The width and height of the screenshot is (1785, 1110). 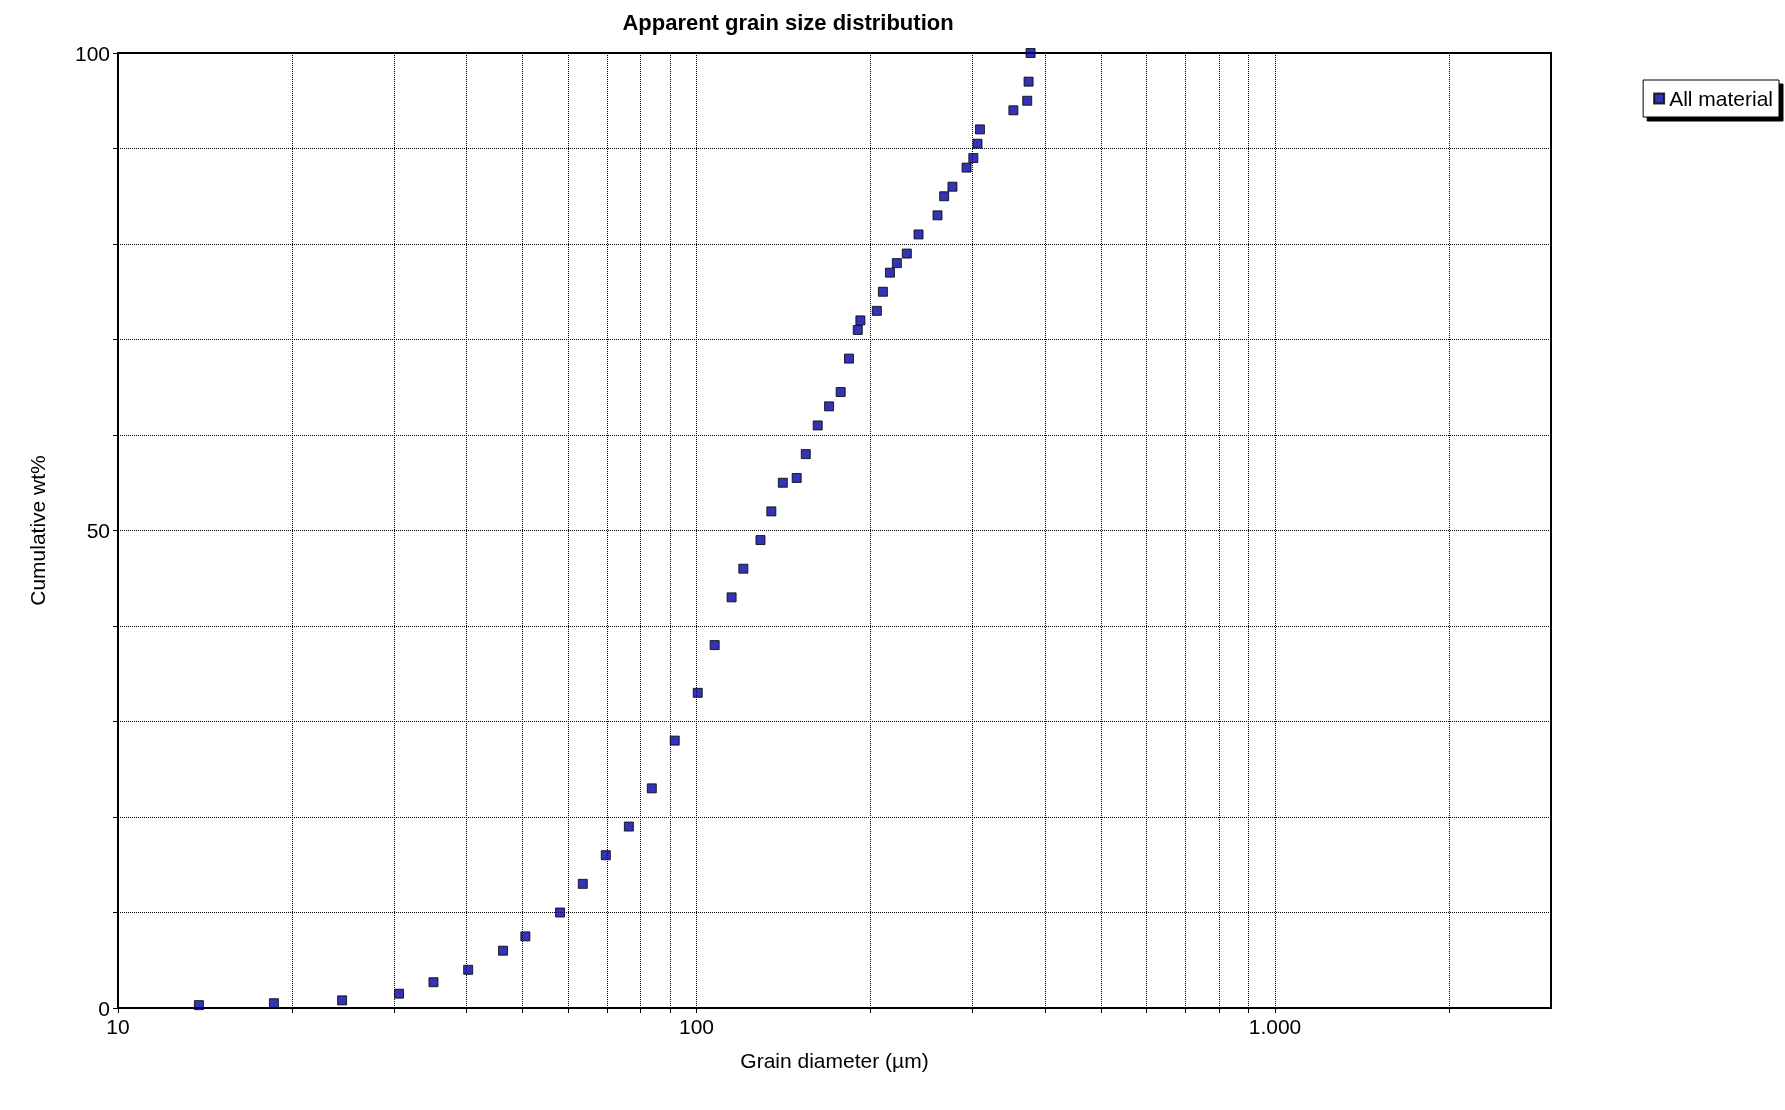 What do you see at coordinates (1275, 1026) in the screenshot?
I see `x-tick-label: 1.000` at bounding box center [1275, 1026].